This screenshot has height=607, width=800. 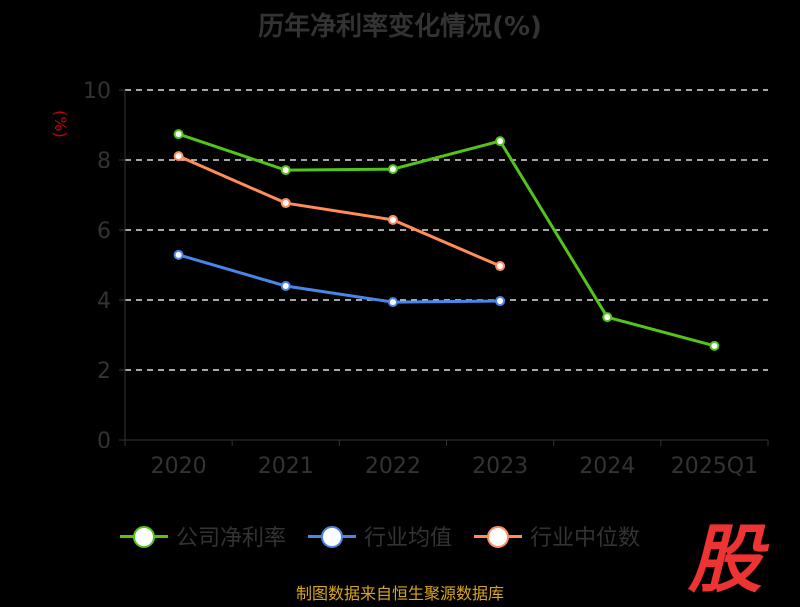 What do you see at coordinates (104, 231) in the screenshot?
I see `y-tick-label: 6` at bounding box center [104, 231].